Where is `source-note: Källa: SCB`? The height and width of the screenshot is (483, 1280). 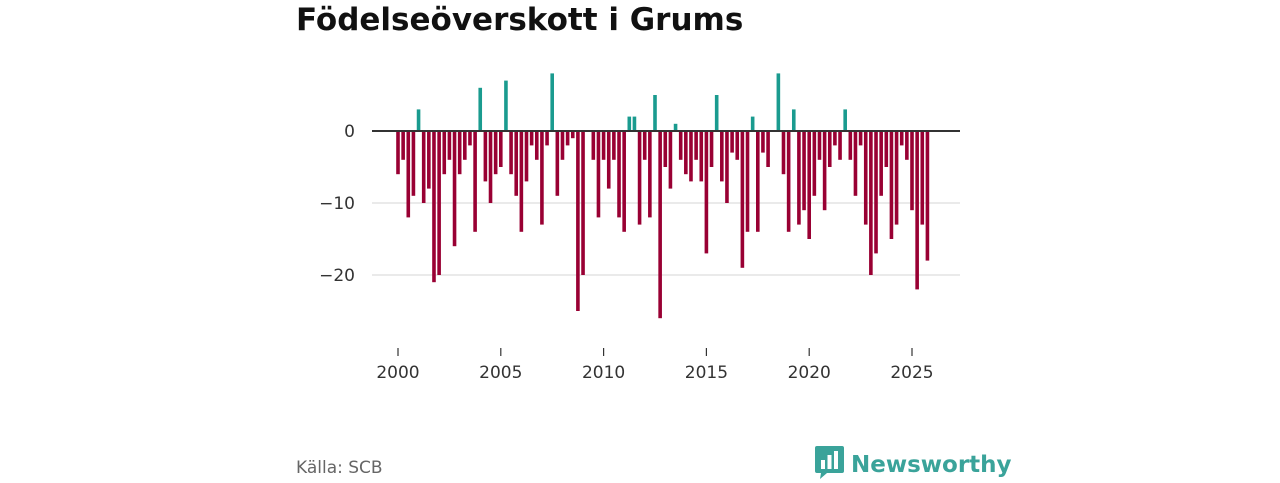 source-note: Källa: SCB is located at coordinates (339, 468).